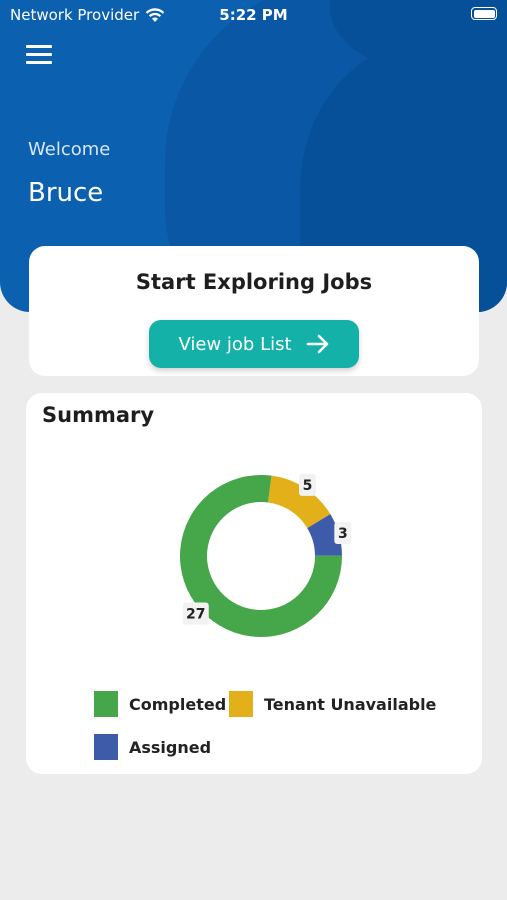  I want to click on battery-icon, so click(484, 13).